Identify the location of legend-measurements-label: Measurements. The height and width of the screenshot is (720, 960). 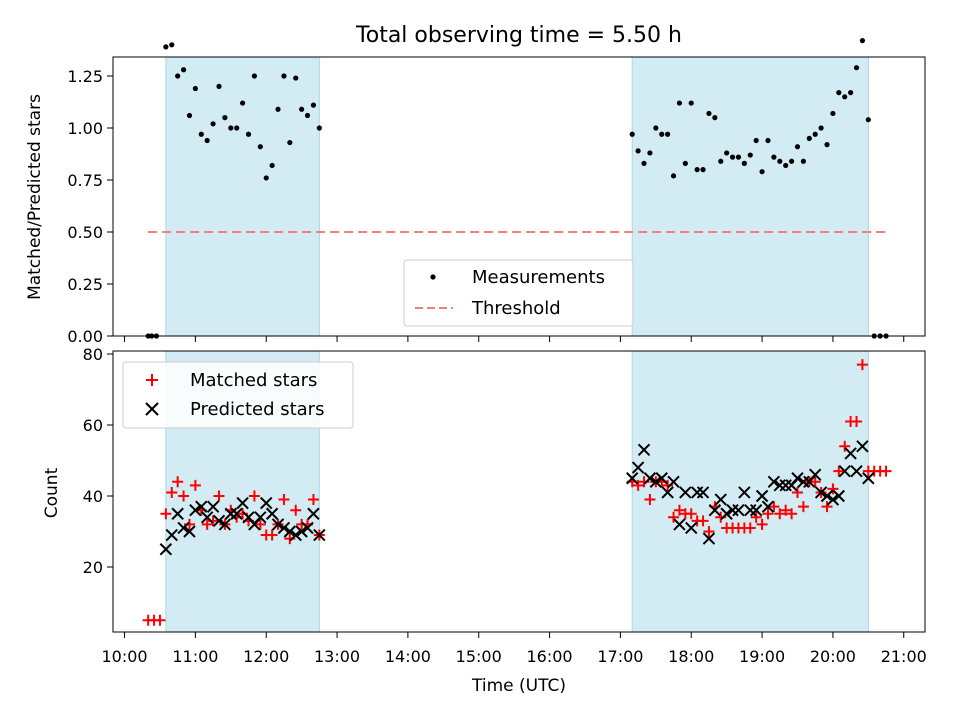
(538, 277).